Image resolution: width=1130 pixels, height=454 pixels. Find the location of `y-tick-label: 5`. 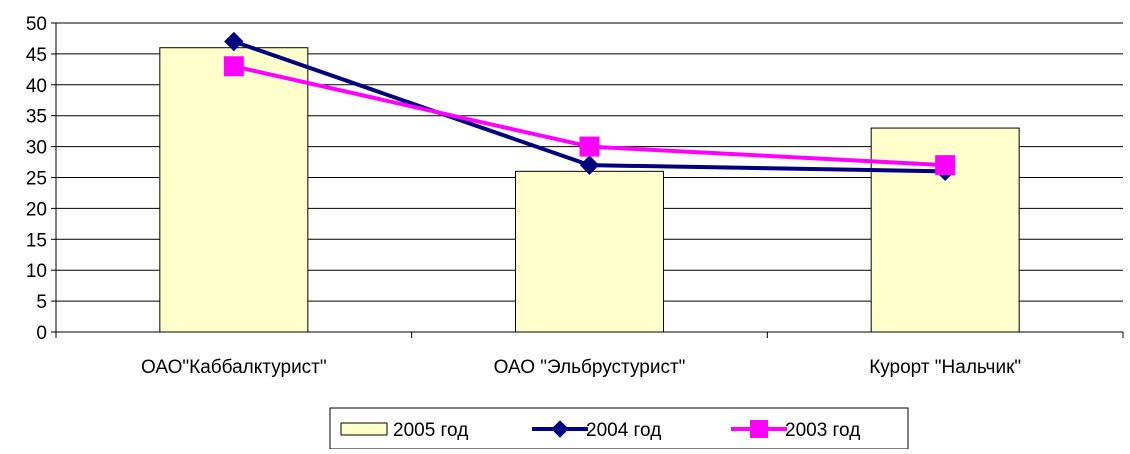

y-tick-label: 5 is located at coordinates (41, 302).